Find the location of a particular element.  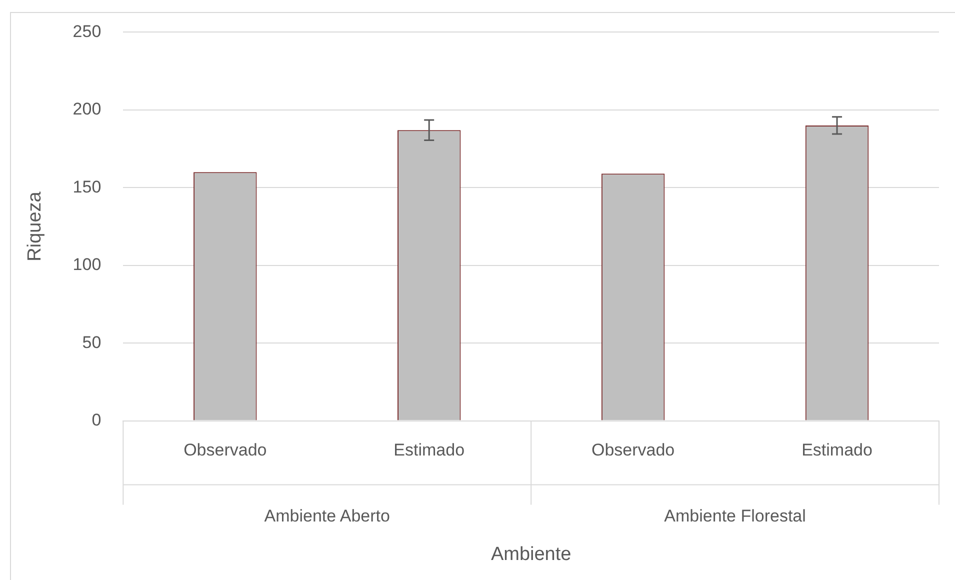

y-tick-label: 0 is located at coordinates (97, 420).